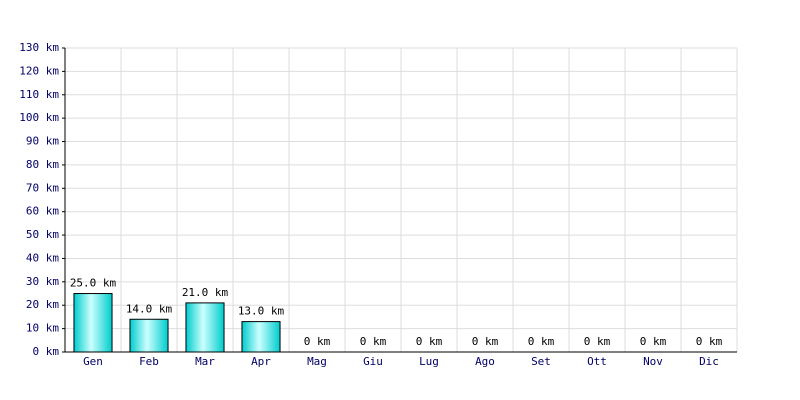 Image resolution: width=800 pixels, height=400 pixels. I want to click on x-tick-label: Giu, so click(373, 361).